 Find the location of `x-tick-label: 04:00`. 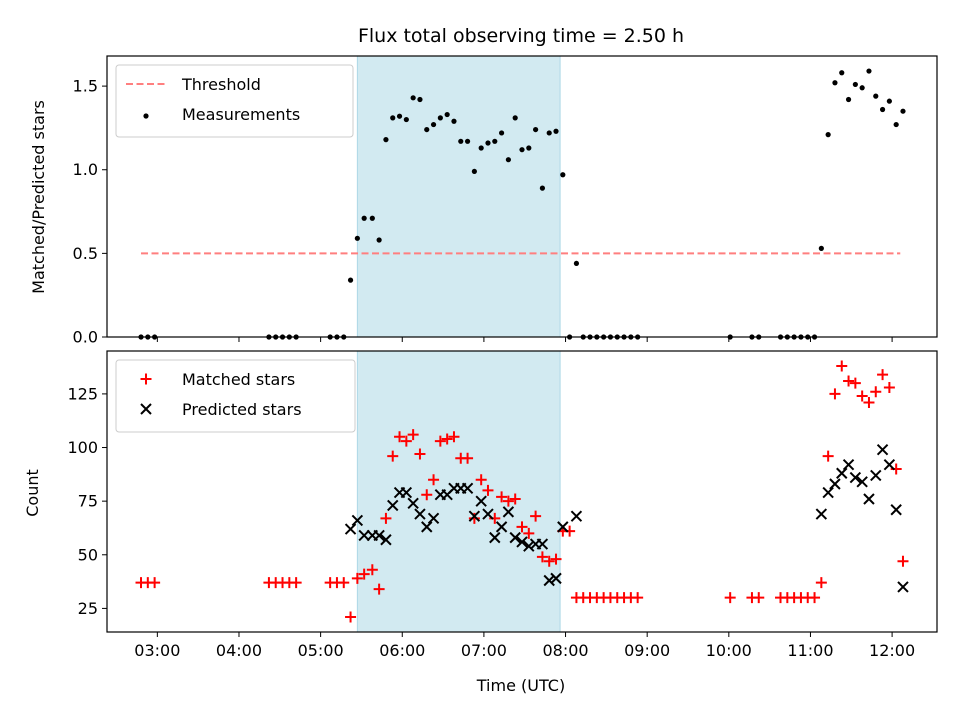

x-tick-label: 04:00 is located at coordinates (239, 650).